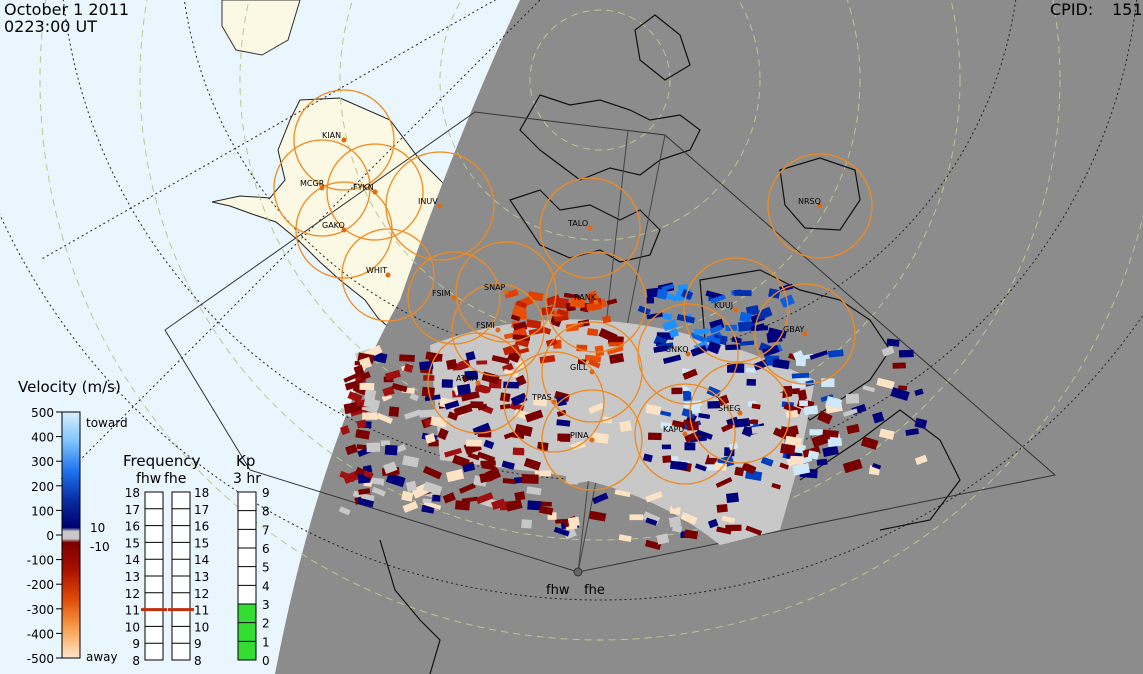 This screenshot has width=1143, height=674. I want to click on station-label-pina: PINA, so click(579, 435).